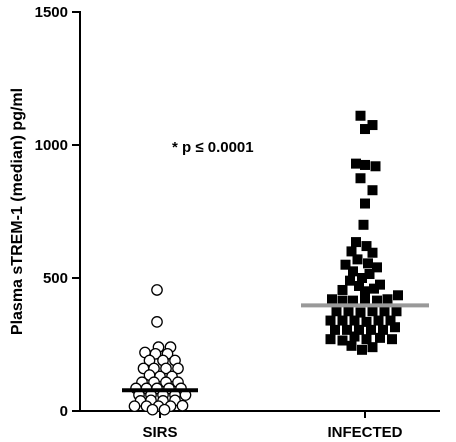 The width and height of the screenshot is (456, 442). What do you see at coordinates (55, 278) in the screenshot?
I see `y-tick-label: 500` at bounding box center [55, 278].